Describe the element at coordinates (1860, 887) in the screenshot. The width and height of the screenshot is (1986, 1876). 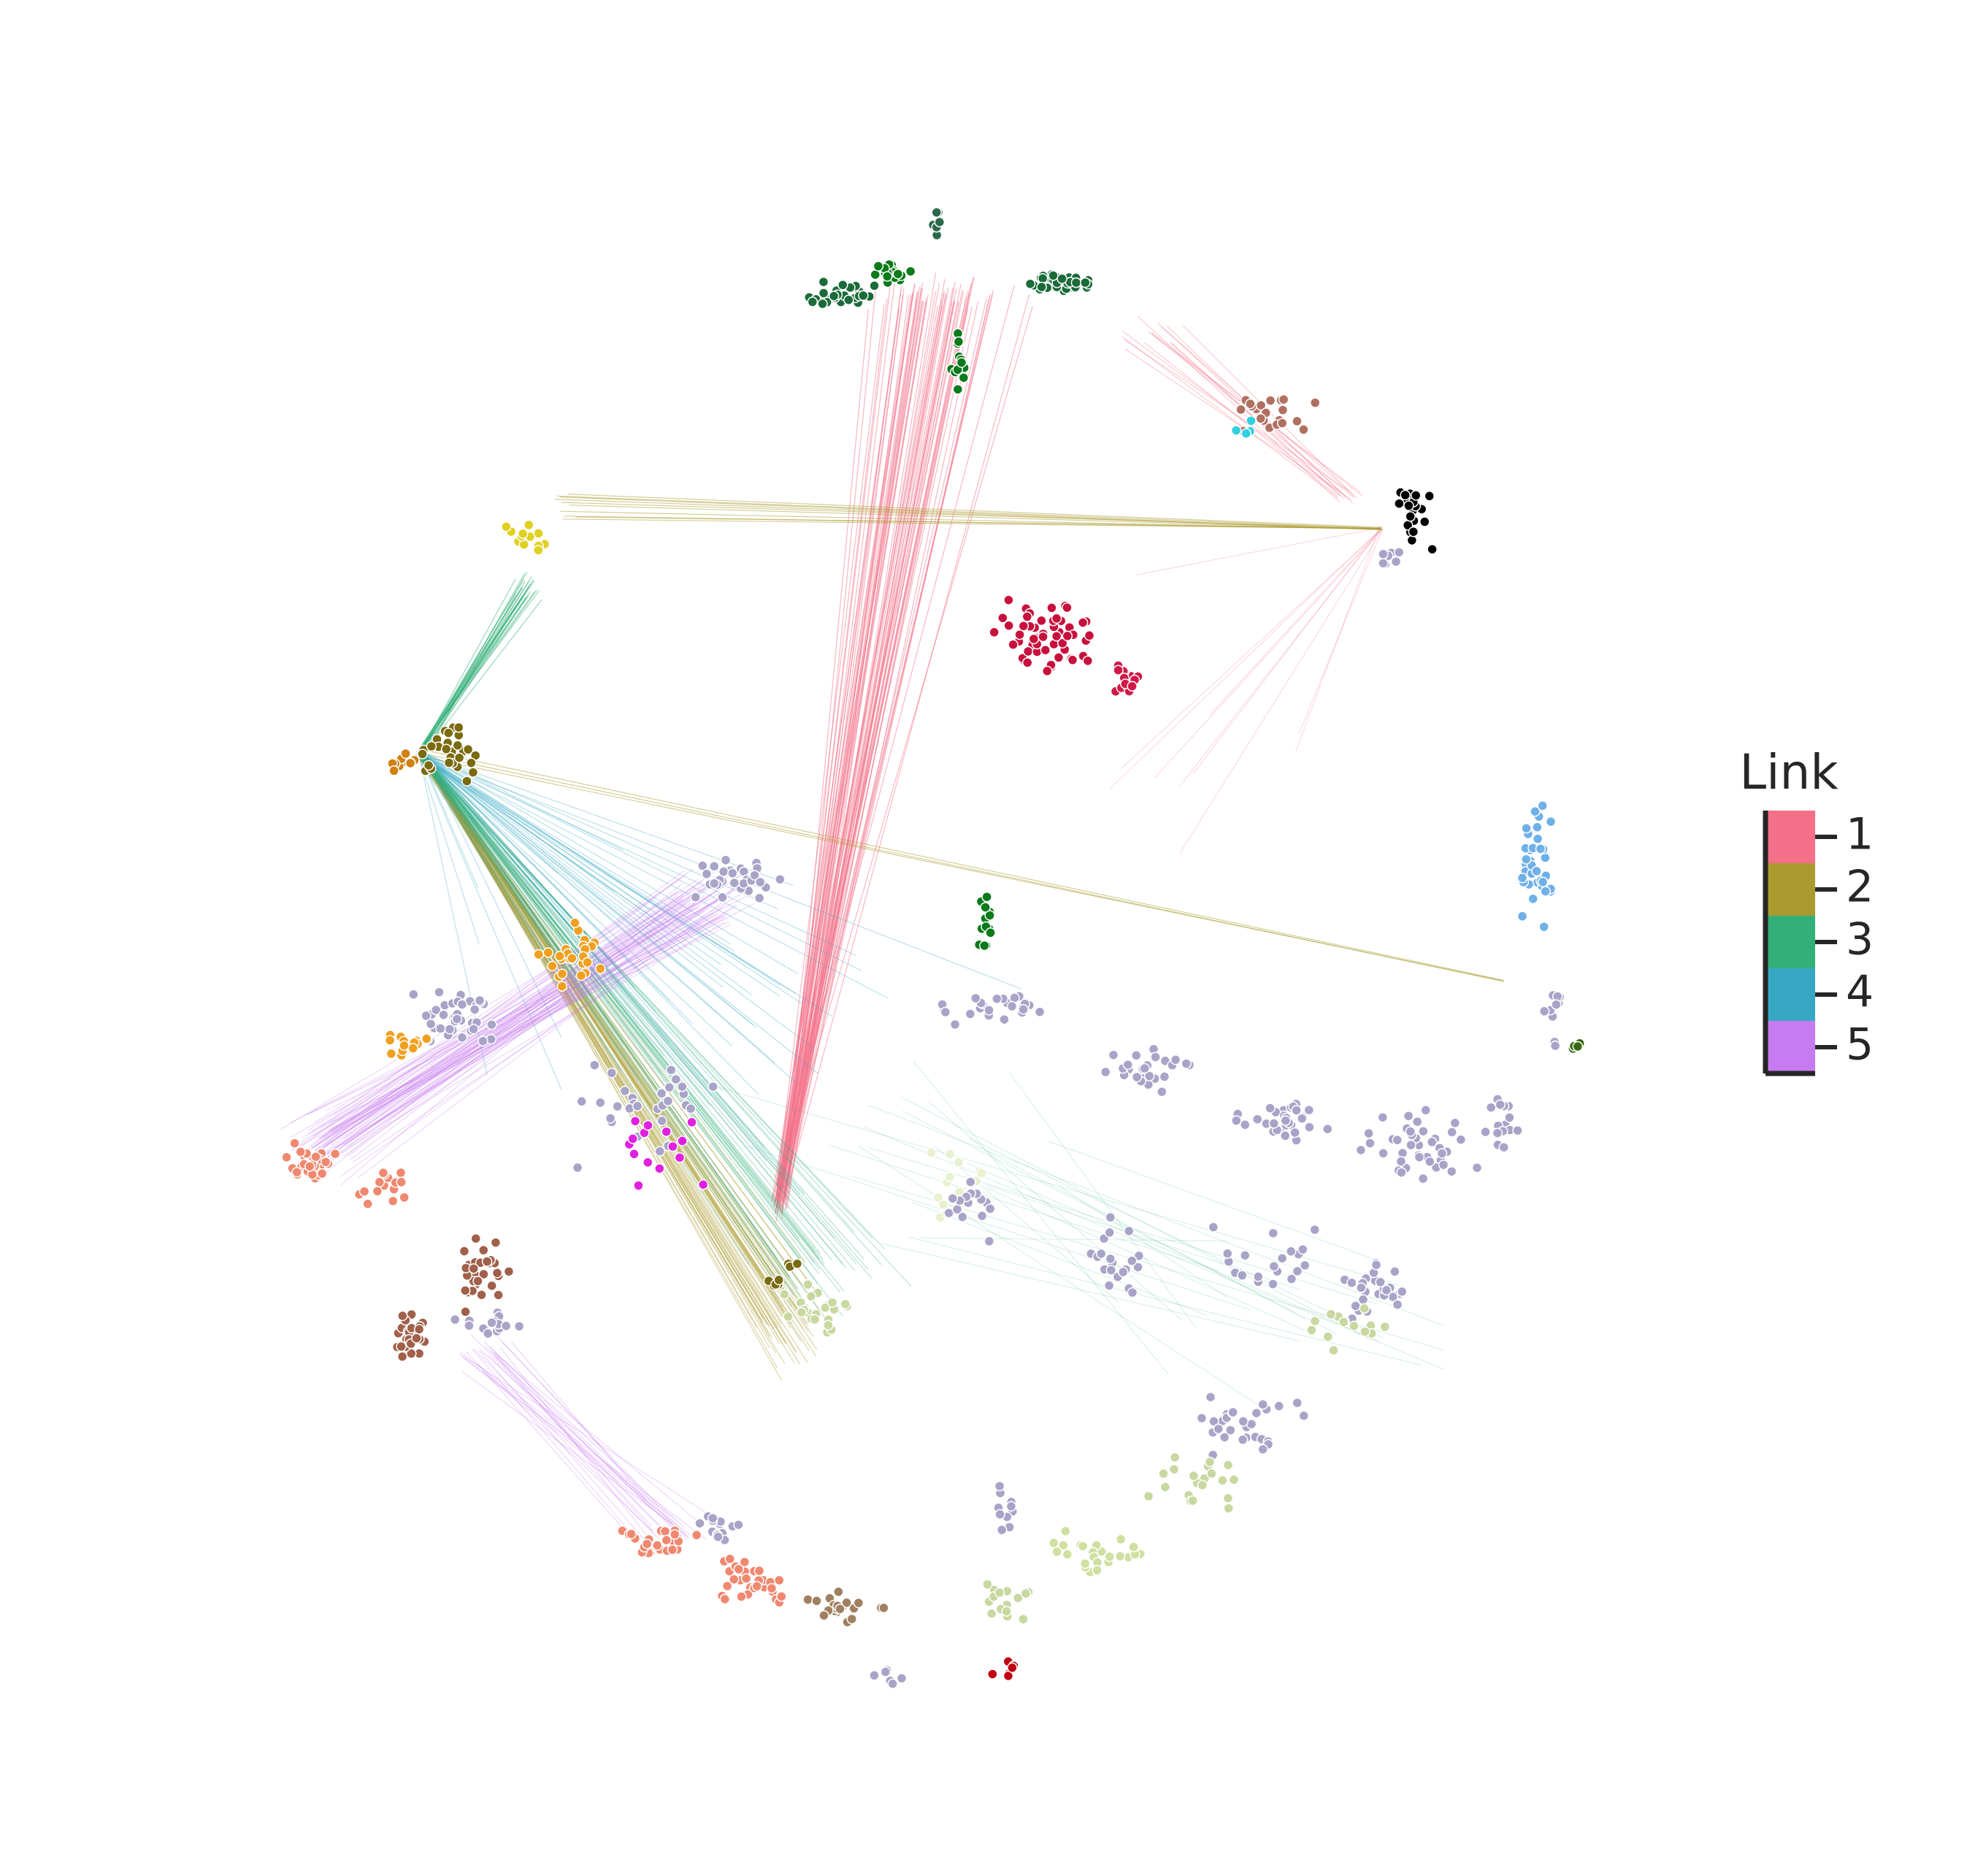
I see `colorbar-tick-label: 2` at that location.